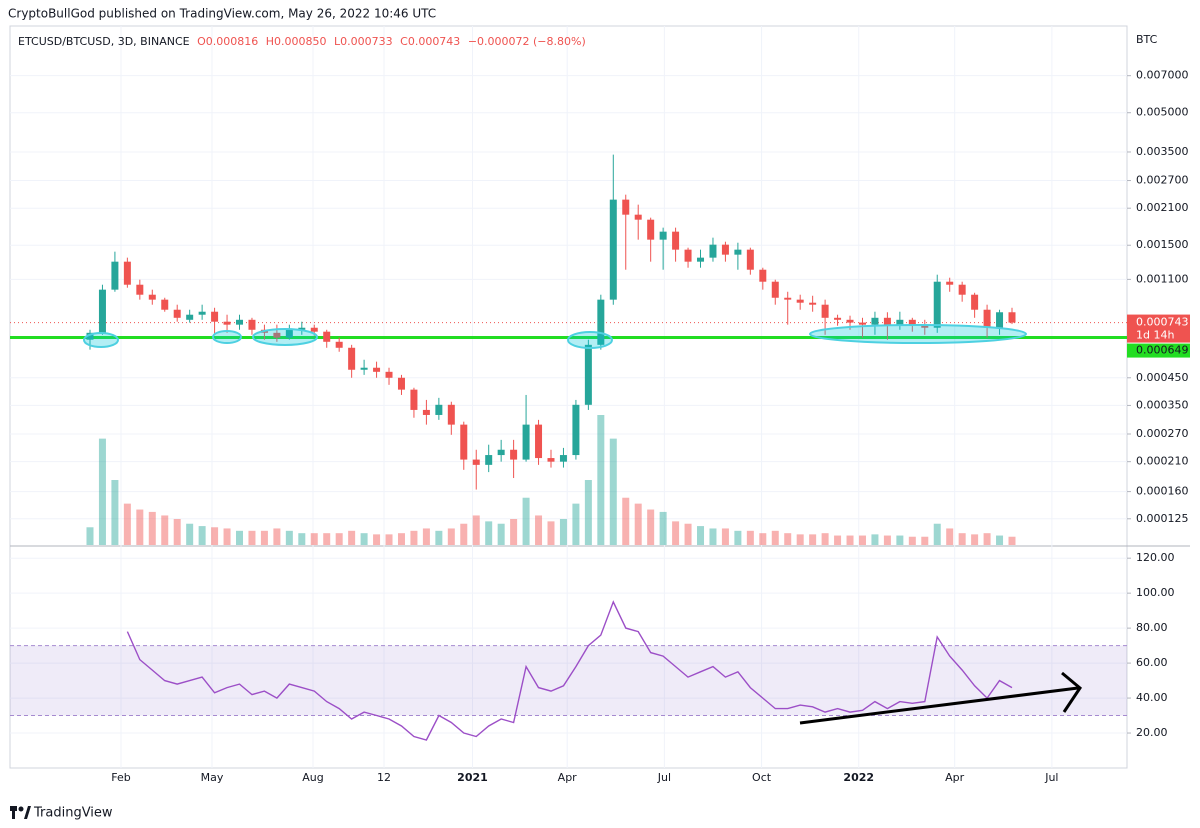  What do you see at coordinates (1162, 518) in the screenshot?
I see `y-tick-label: 0.000125` at bounding box center [1162, 518].